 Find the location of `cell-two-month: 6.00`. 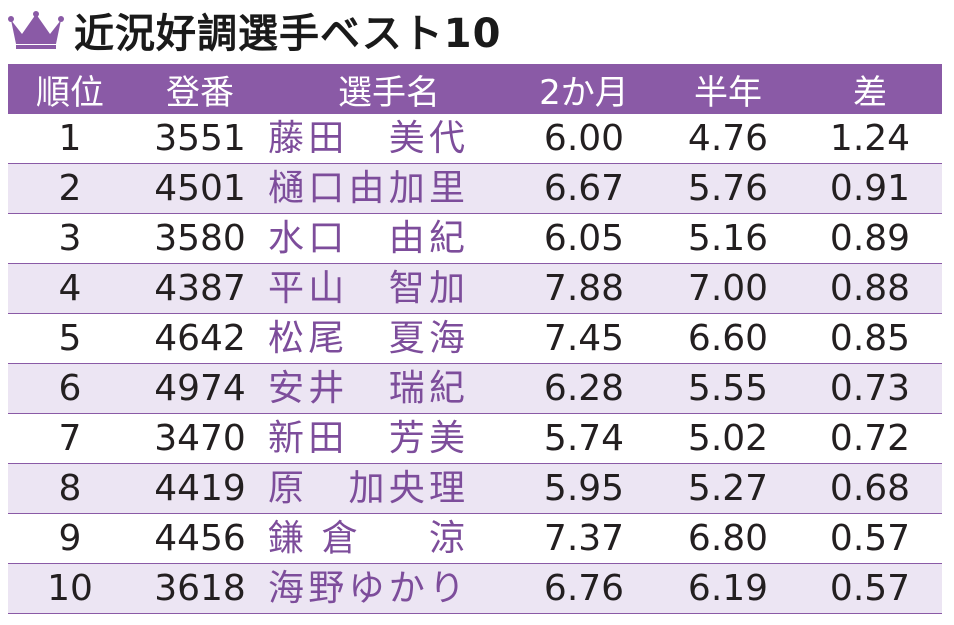

cell-two-month: 6.00 is located at coordinates (584, 139).